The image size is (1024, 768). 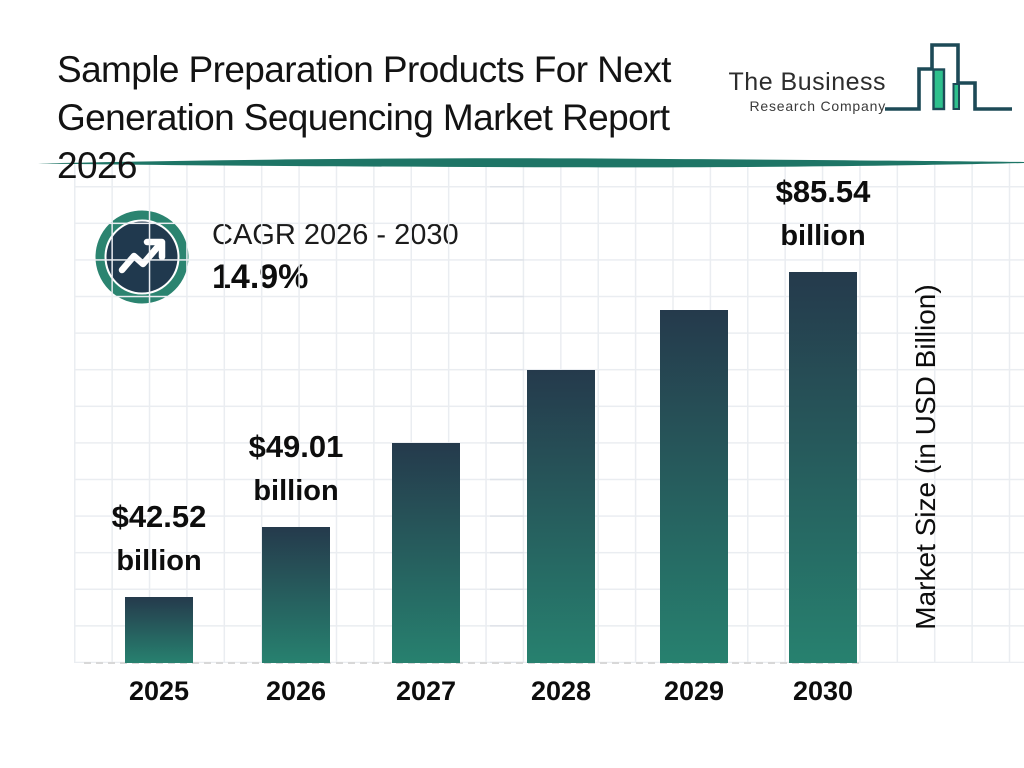 I want to click on x-axis-label-2028: 2028, so click(x=561, y=691).